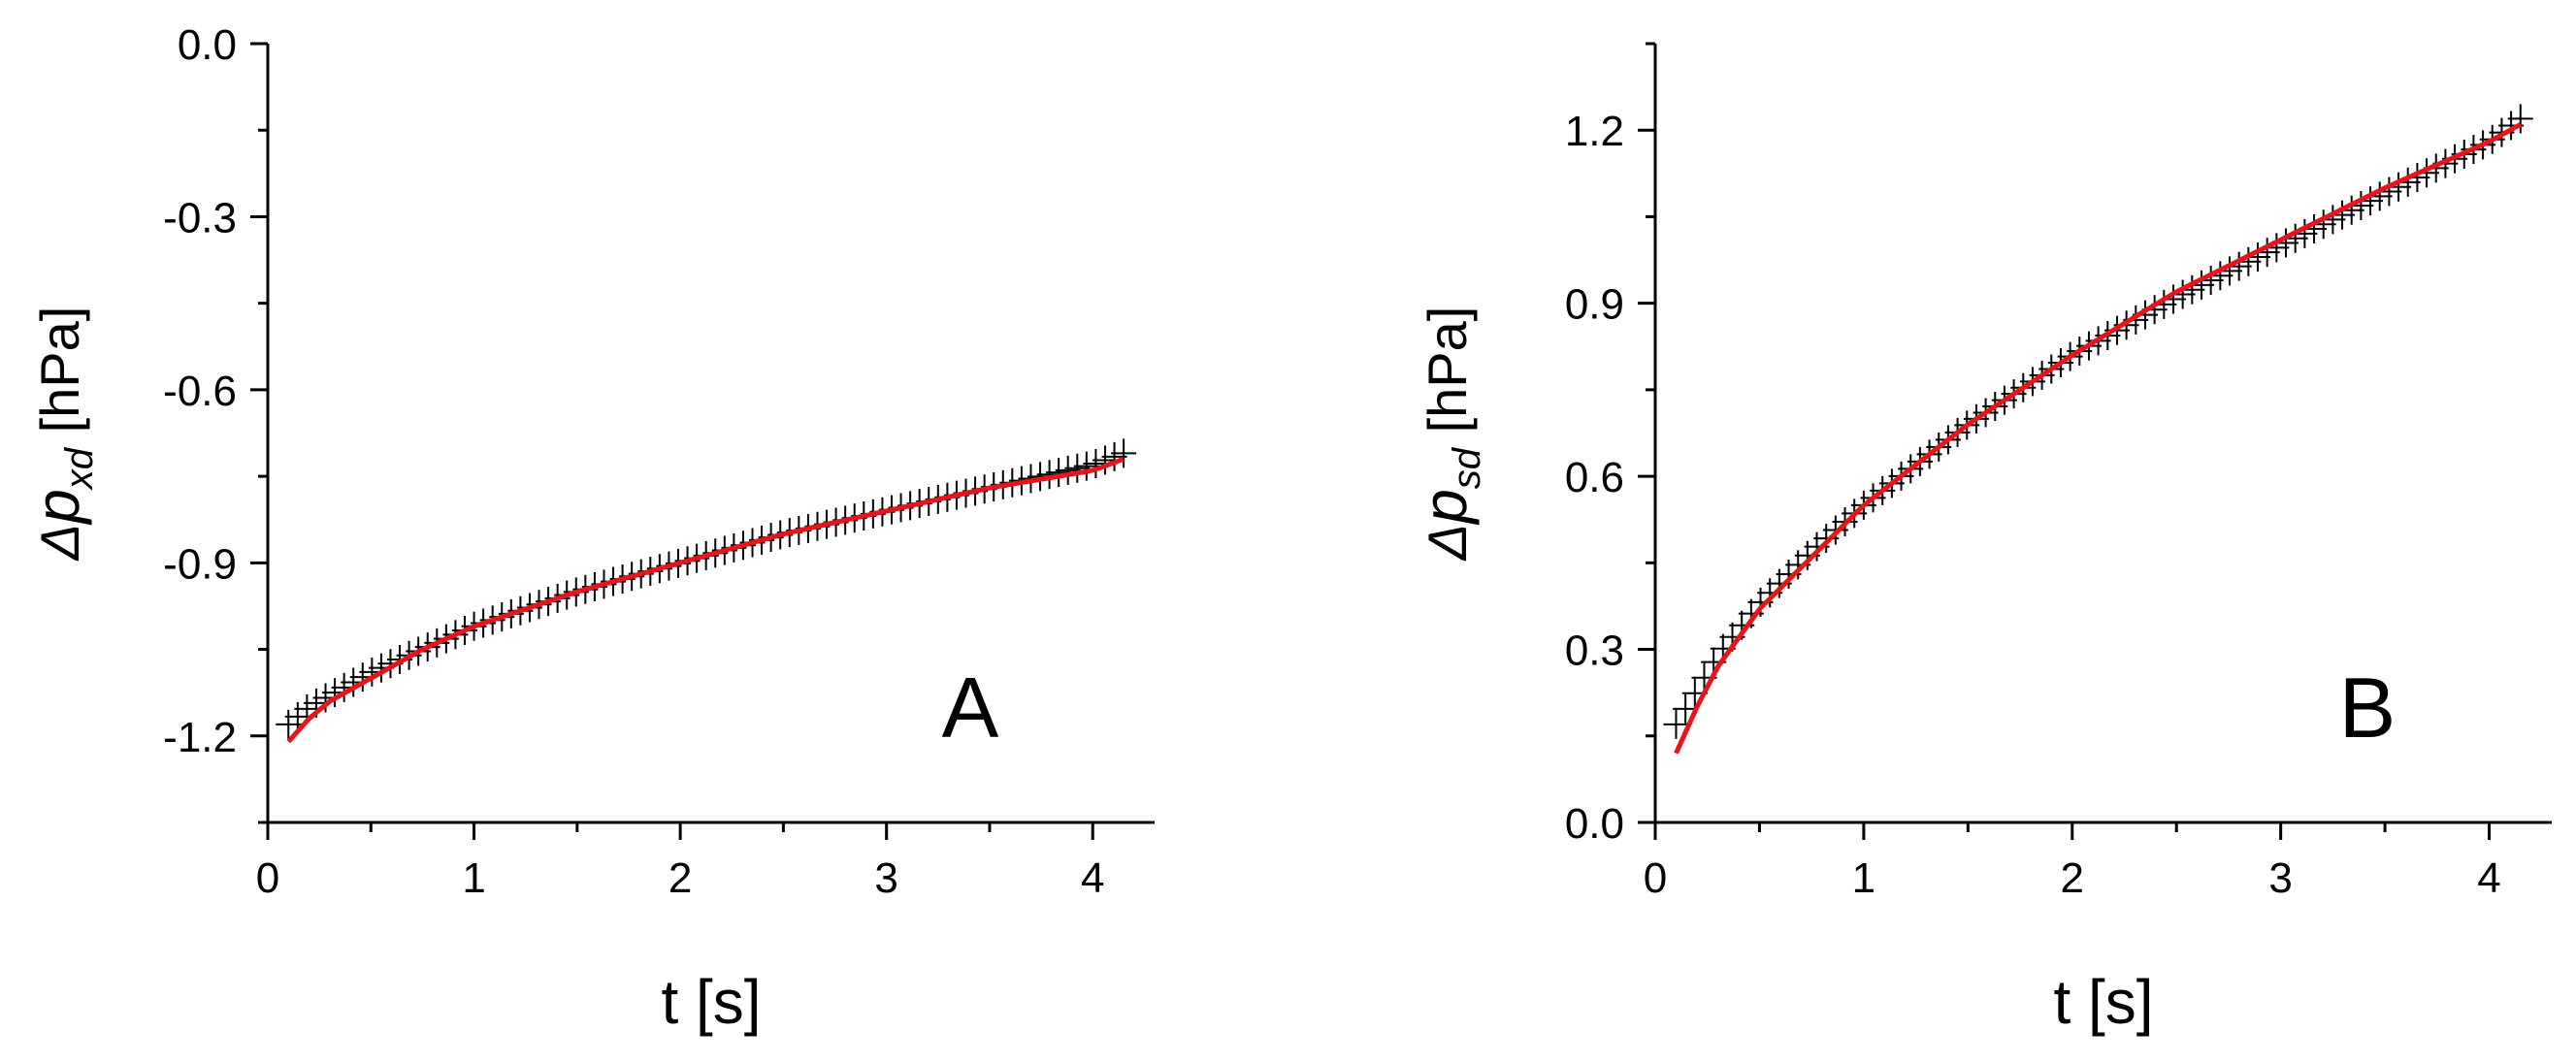  What do you see at coordinates (711, 1002) in the screenshot?
I see `panel-a-x-axis-title: t [s]` at bounding box center [711, 1002].